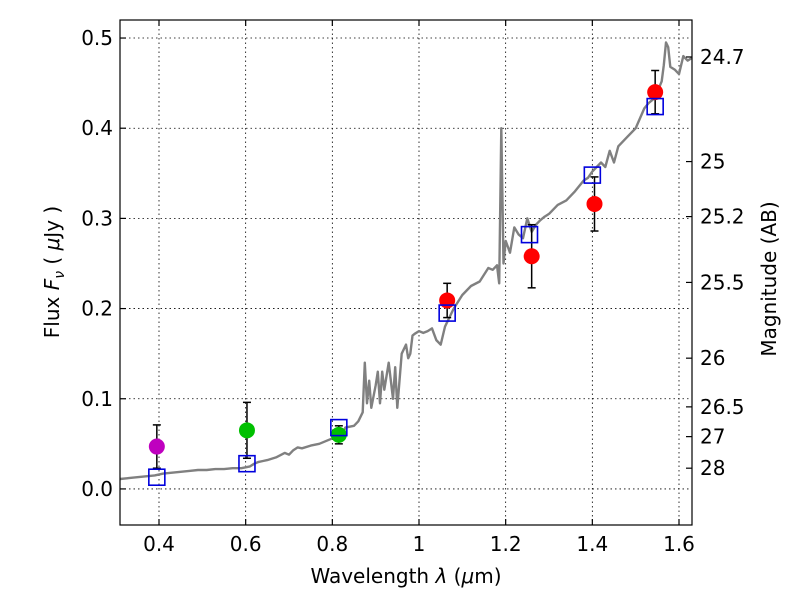 Image resolution: width=800 pixels, height=600 pixels. I want to click on y-axis-label: Flux Fν ( μJy ), so click(54, 272).